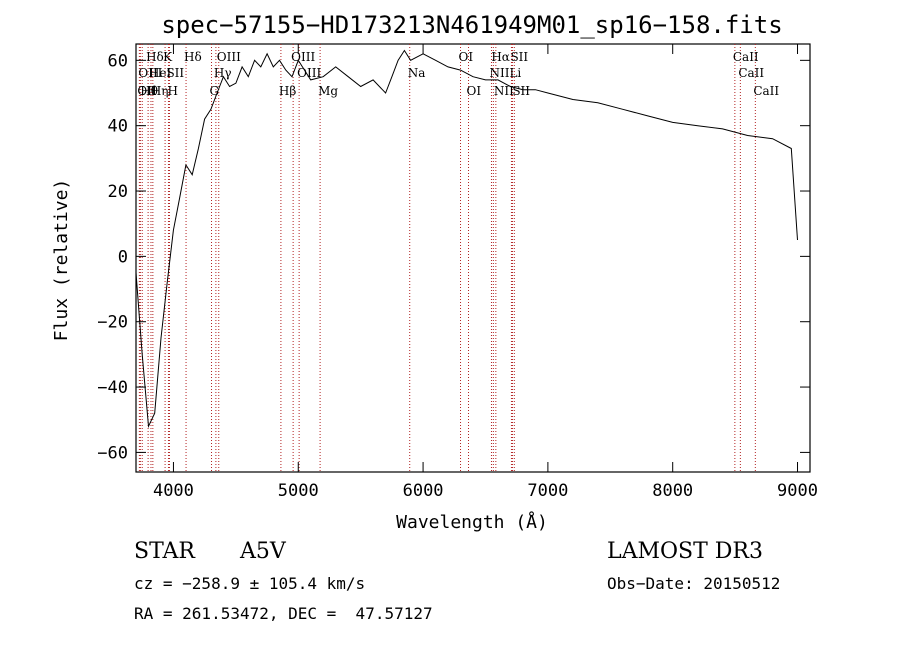 This screenshot has width=900, height=649. What do you see at coordinates (168, 57) in the screenshot?
I see `line-marker-label: K` at bounding box center [168, 57].